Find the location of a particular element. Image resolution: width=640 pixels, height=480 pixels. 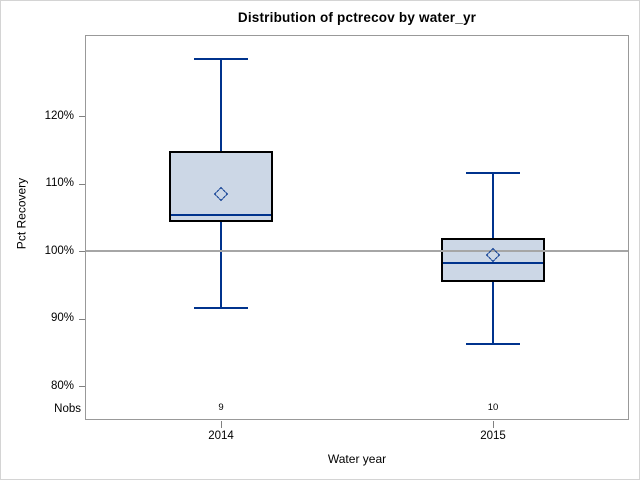

whisker-cap-bottom-2014 is located at coordinates (221, 307).